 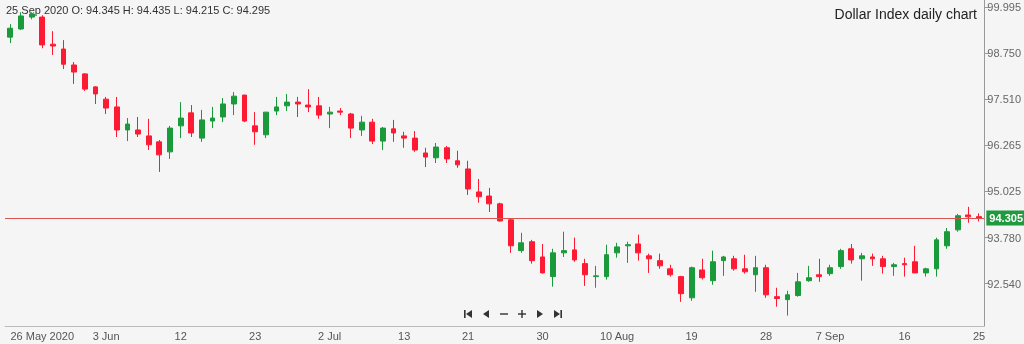 I want to click on chart-title: Dollar Index daily chart, so click(x=906, y=14).